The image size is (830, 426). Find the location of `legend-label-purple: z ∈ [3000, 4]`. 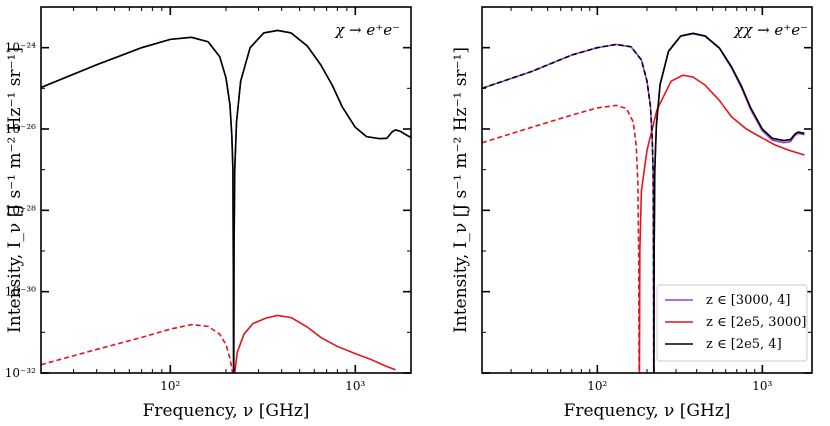

legend-label-purple: z ∈ [3000, 4] is located at coordinates (748, 300).